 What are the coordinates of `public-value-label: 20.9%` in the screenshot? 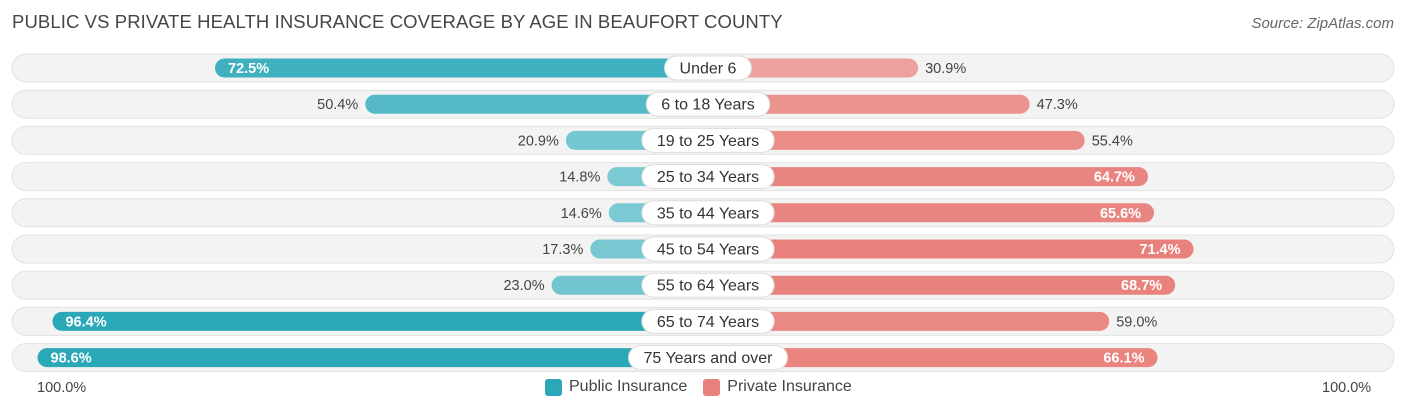 It's located at (538, 141).